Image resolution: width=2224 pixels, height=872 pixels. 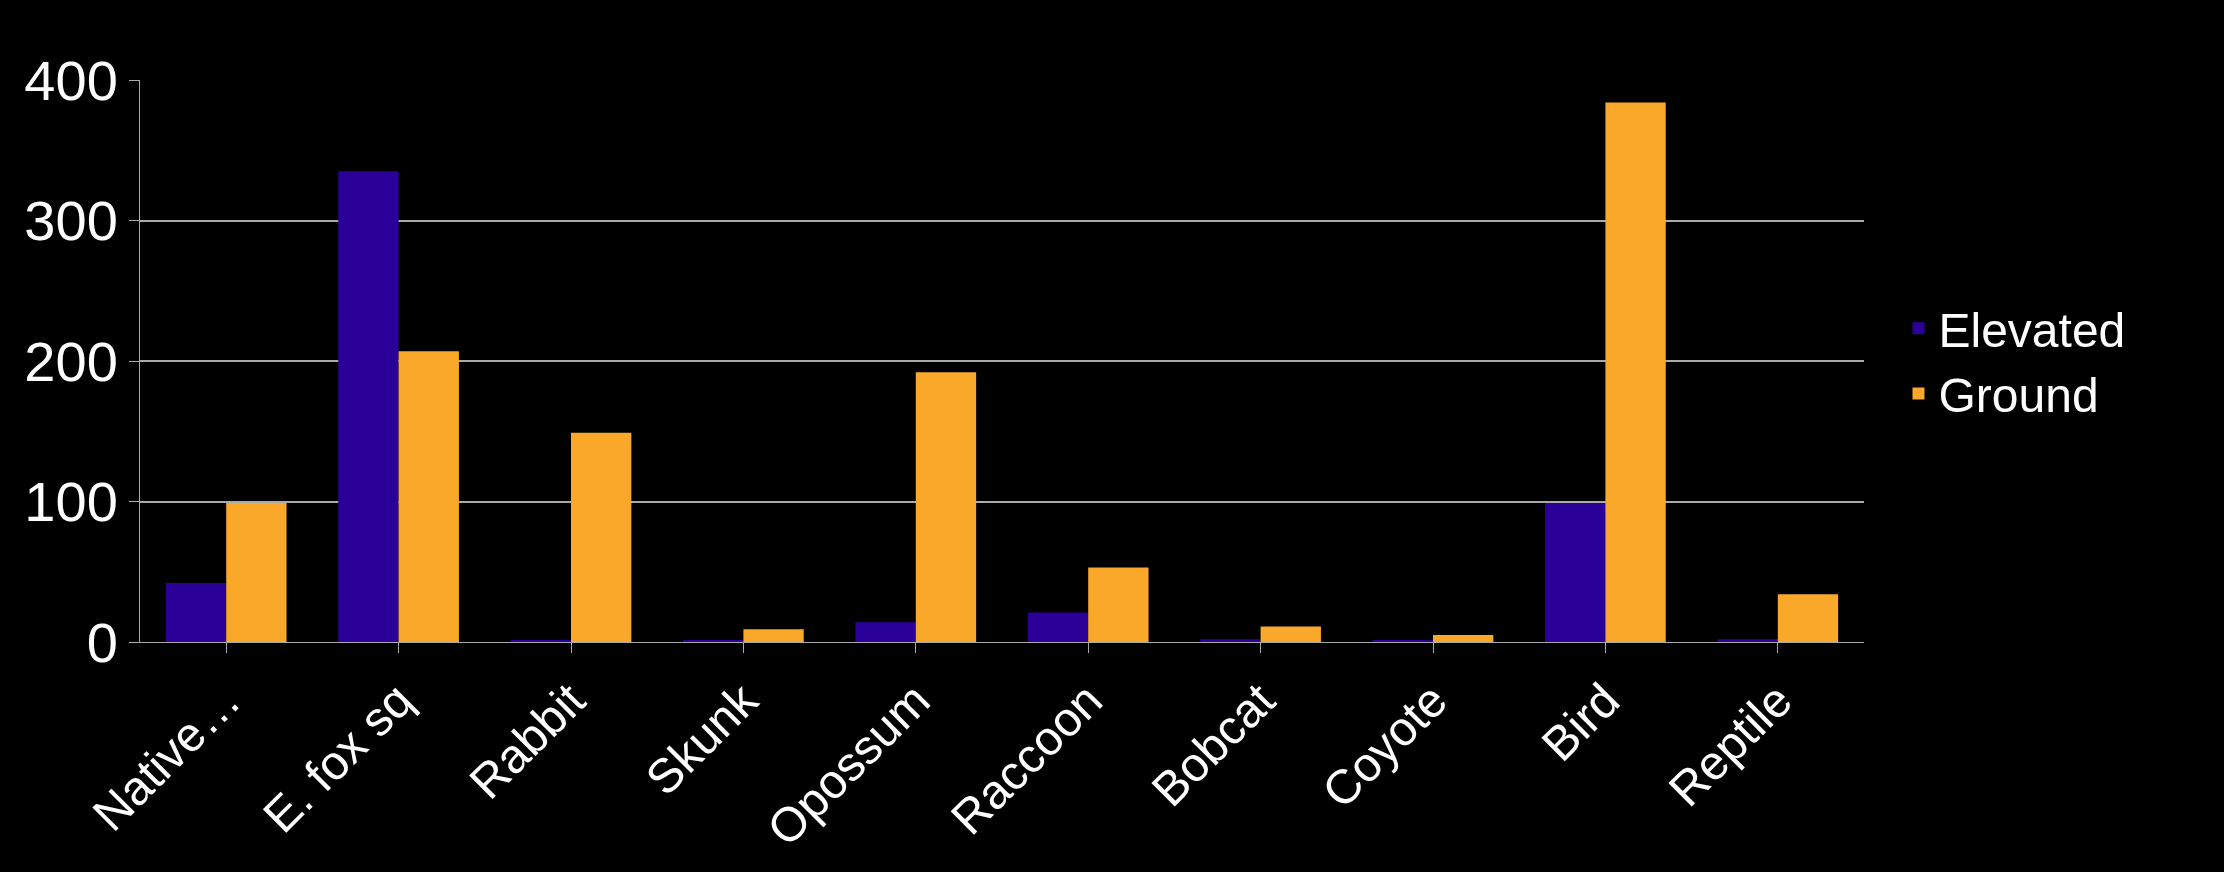 What do you see at coordinates (338, 758) in the screenshot?
I see `x-tick-label: E. fox sq` at bounding box center [338, 758].